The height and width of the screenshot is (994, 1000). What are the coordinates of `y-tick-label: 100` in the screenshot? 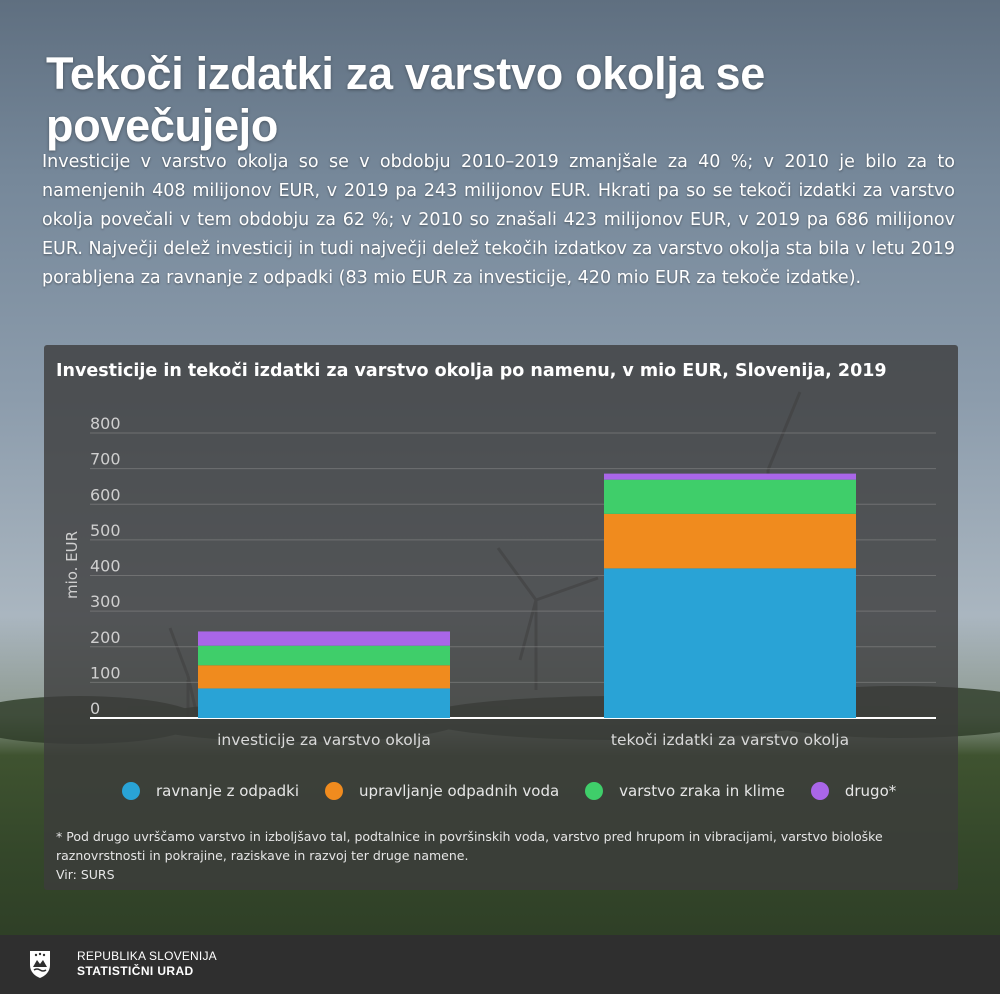 It's located at (105, 672).